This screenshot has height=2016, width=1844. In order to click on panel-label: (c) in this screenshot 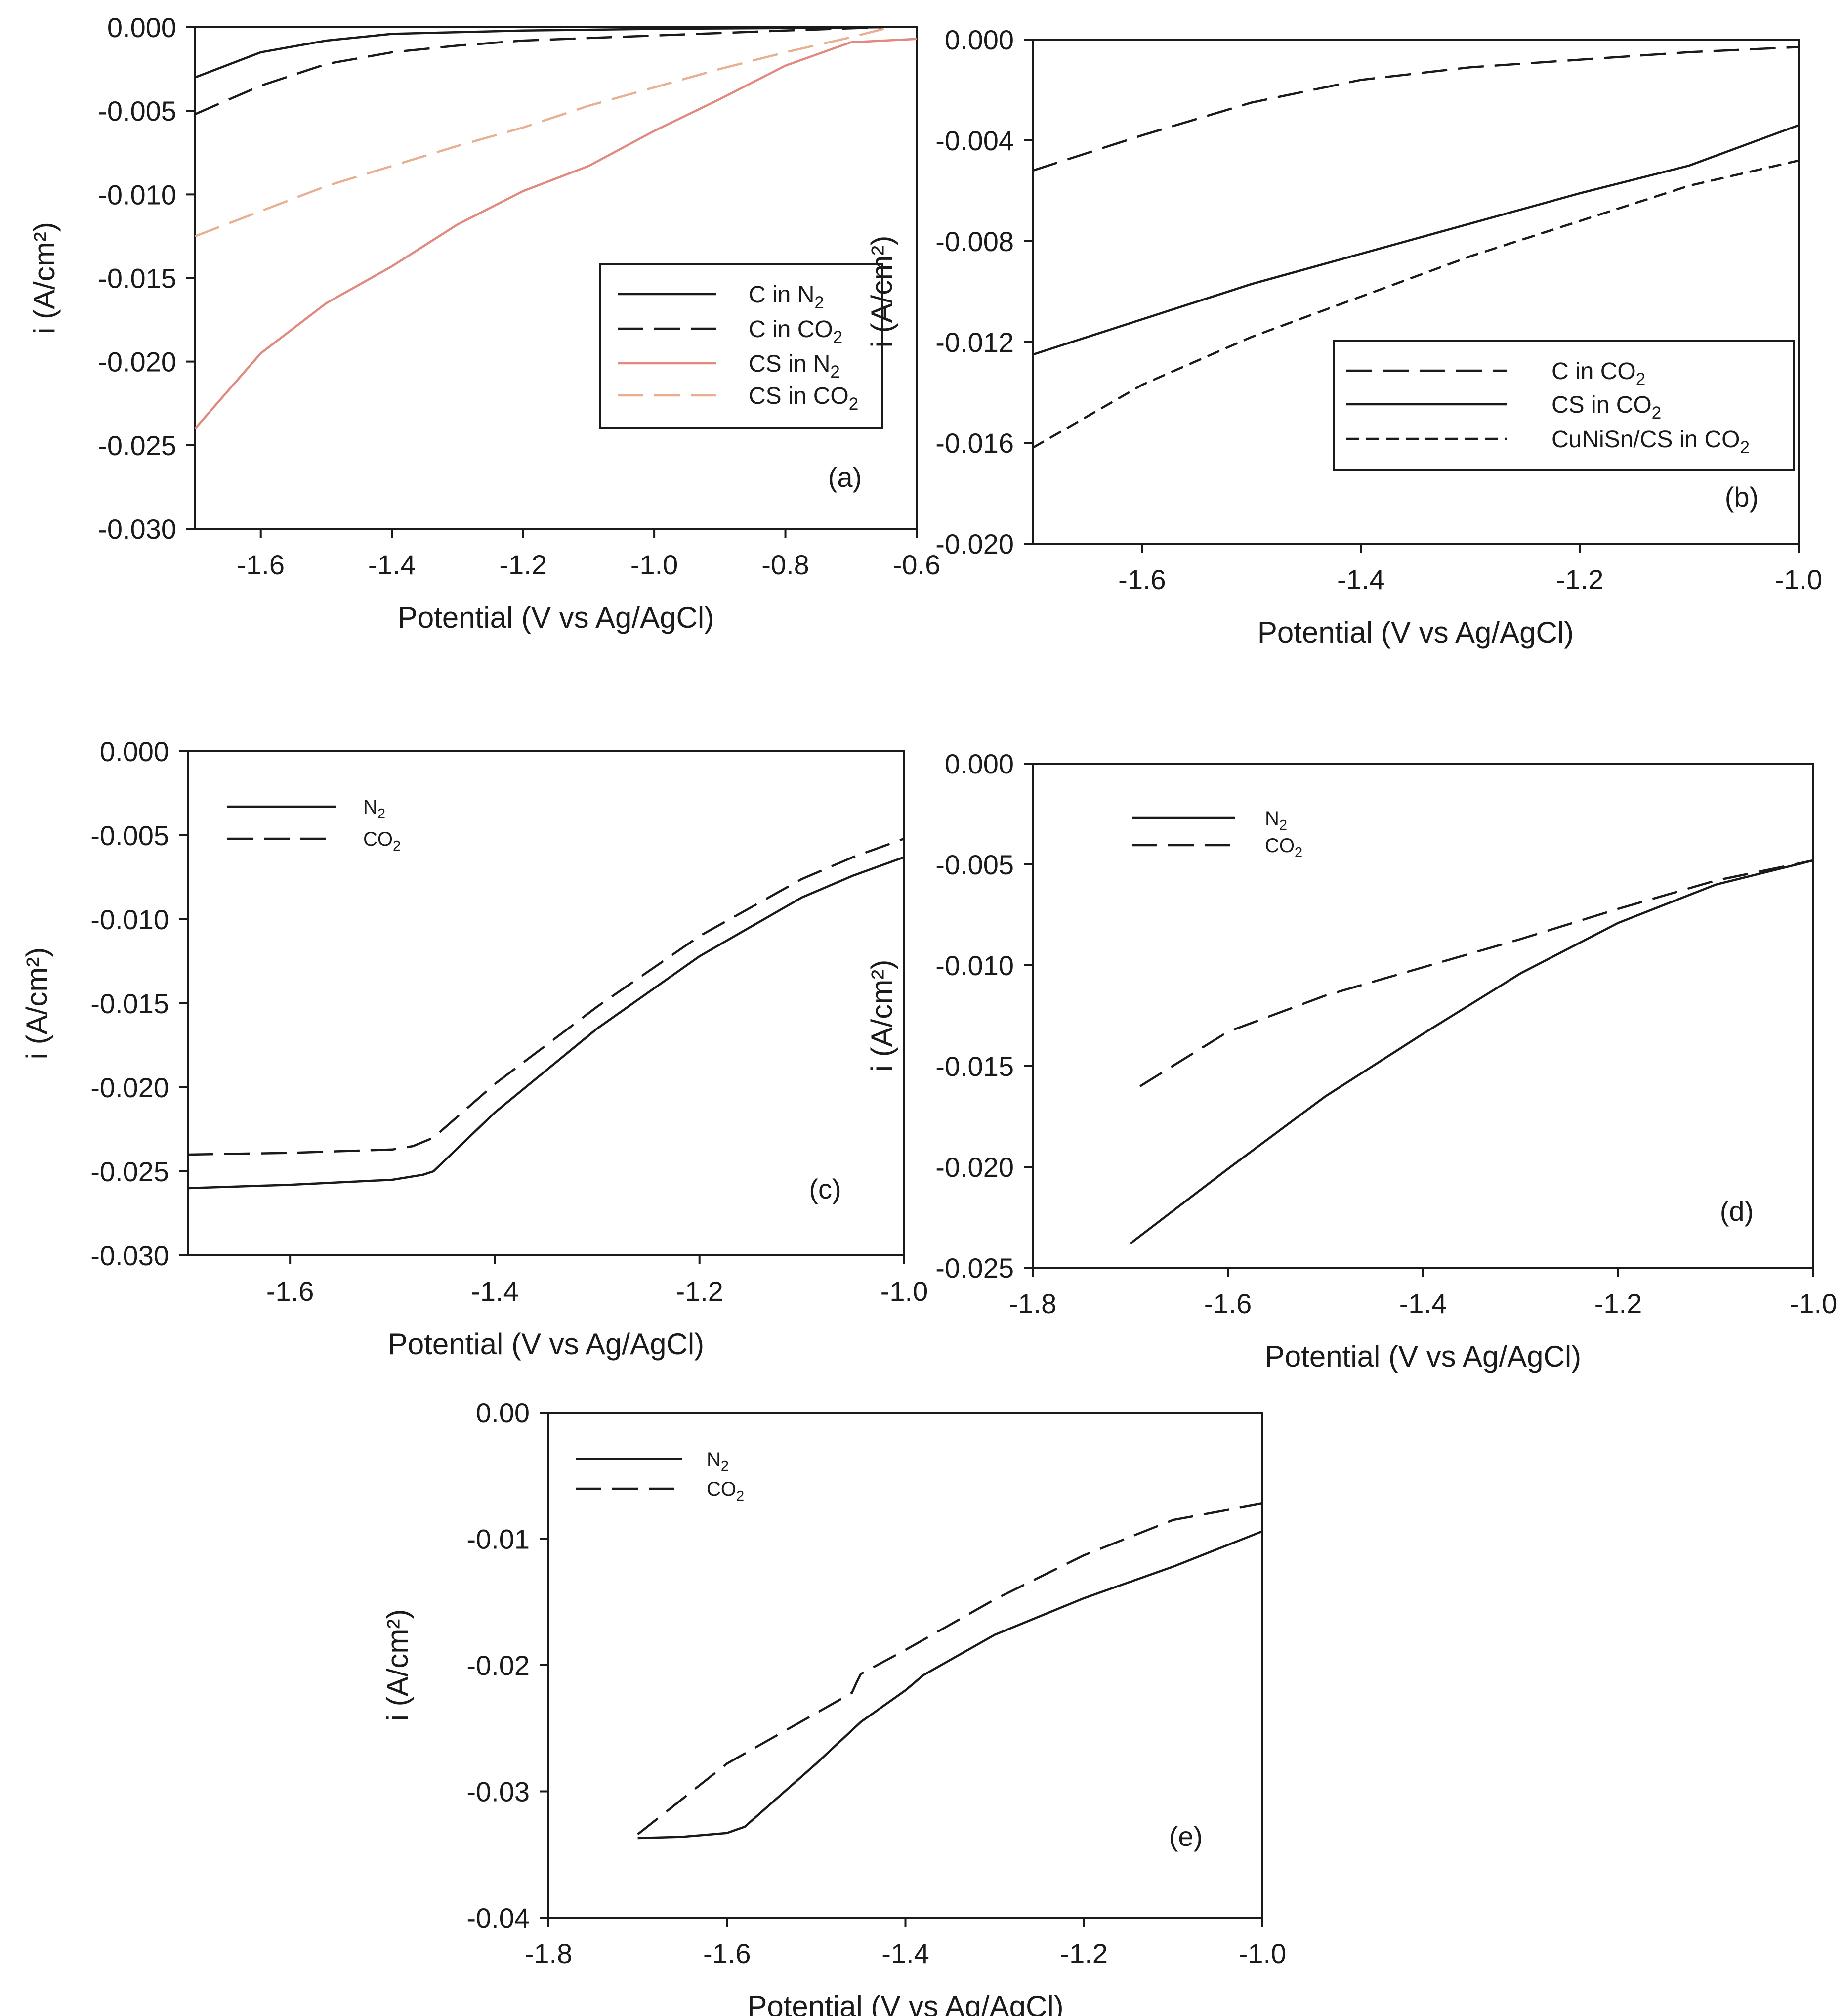, I will do `click(825, 1188)`.